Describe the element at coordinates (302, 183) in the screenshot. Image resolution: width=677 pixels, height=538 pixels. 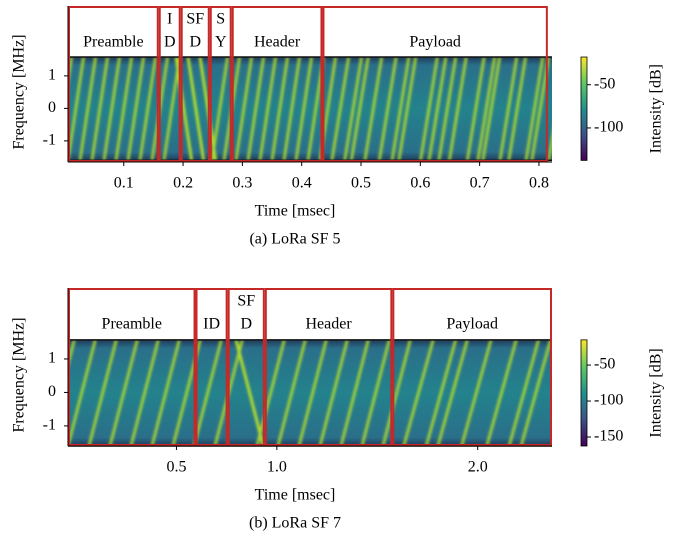
I see `x-tick-label: 0.4` at that location.